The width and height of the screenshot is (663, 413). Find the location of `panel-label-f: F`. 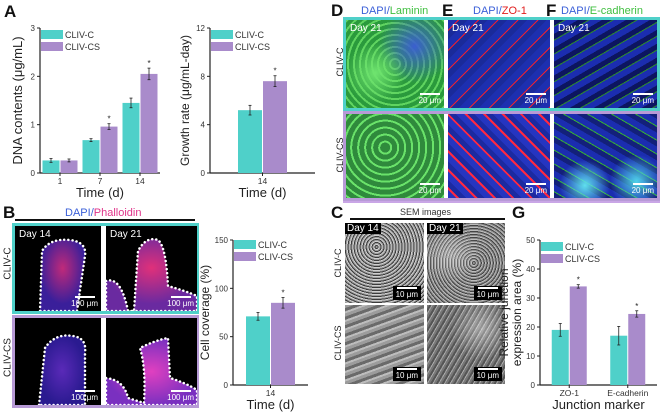

panel-label-f: F is located at coordinates (551, 10).